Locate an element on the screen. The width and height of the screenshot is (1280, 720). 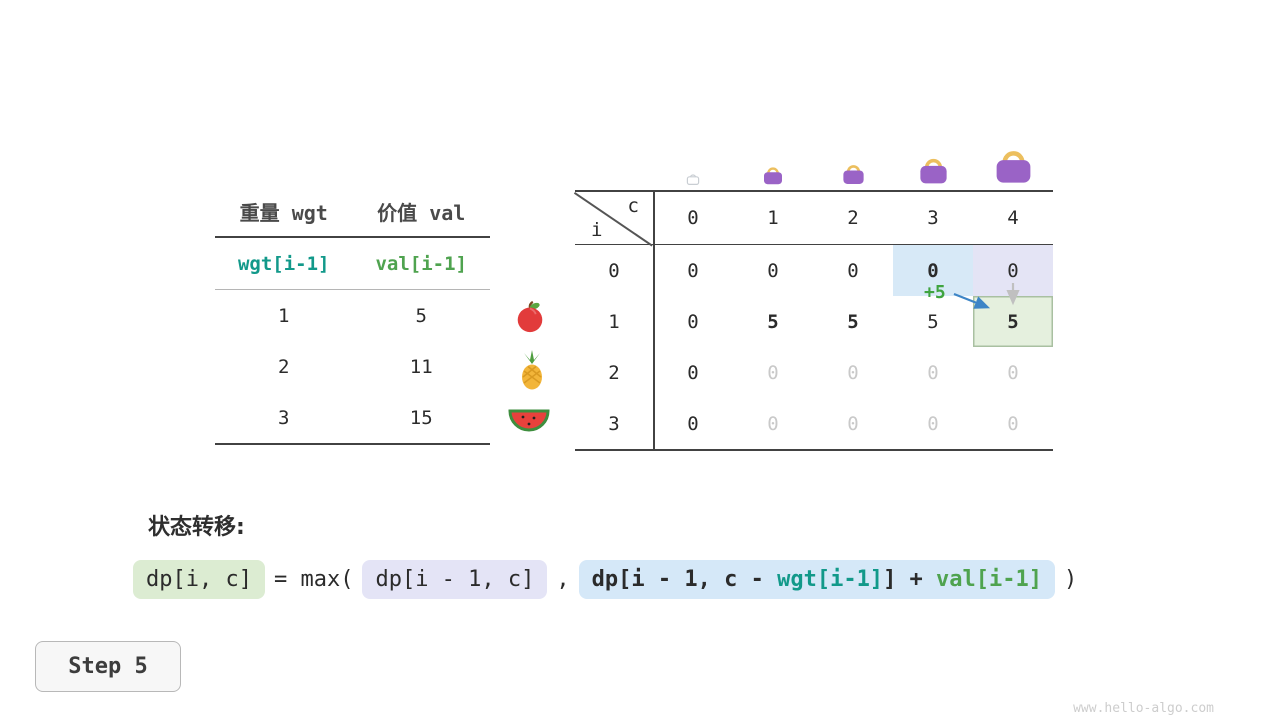
corner-row-var: i is located at coordinates (597, 230).